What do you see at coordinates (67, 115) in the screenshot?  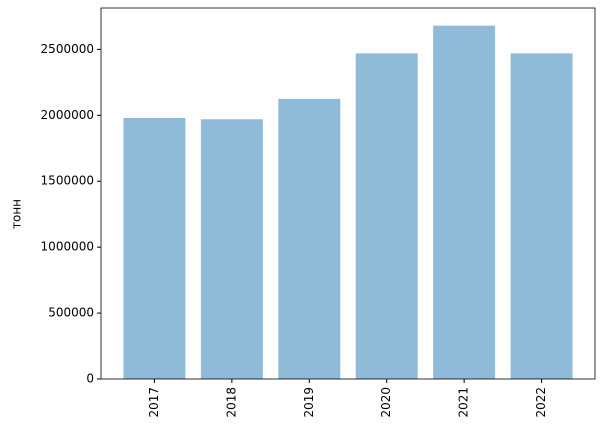 I see `y-tick-label: 2000000` at bounding box center [67, 115].